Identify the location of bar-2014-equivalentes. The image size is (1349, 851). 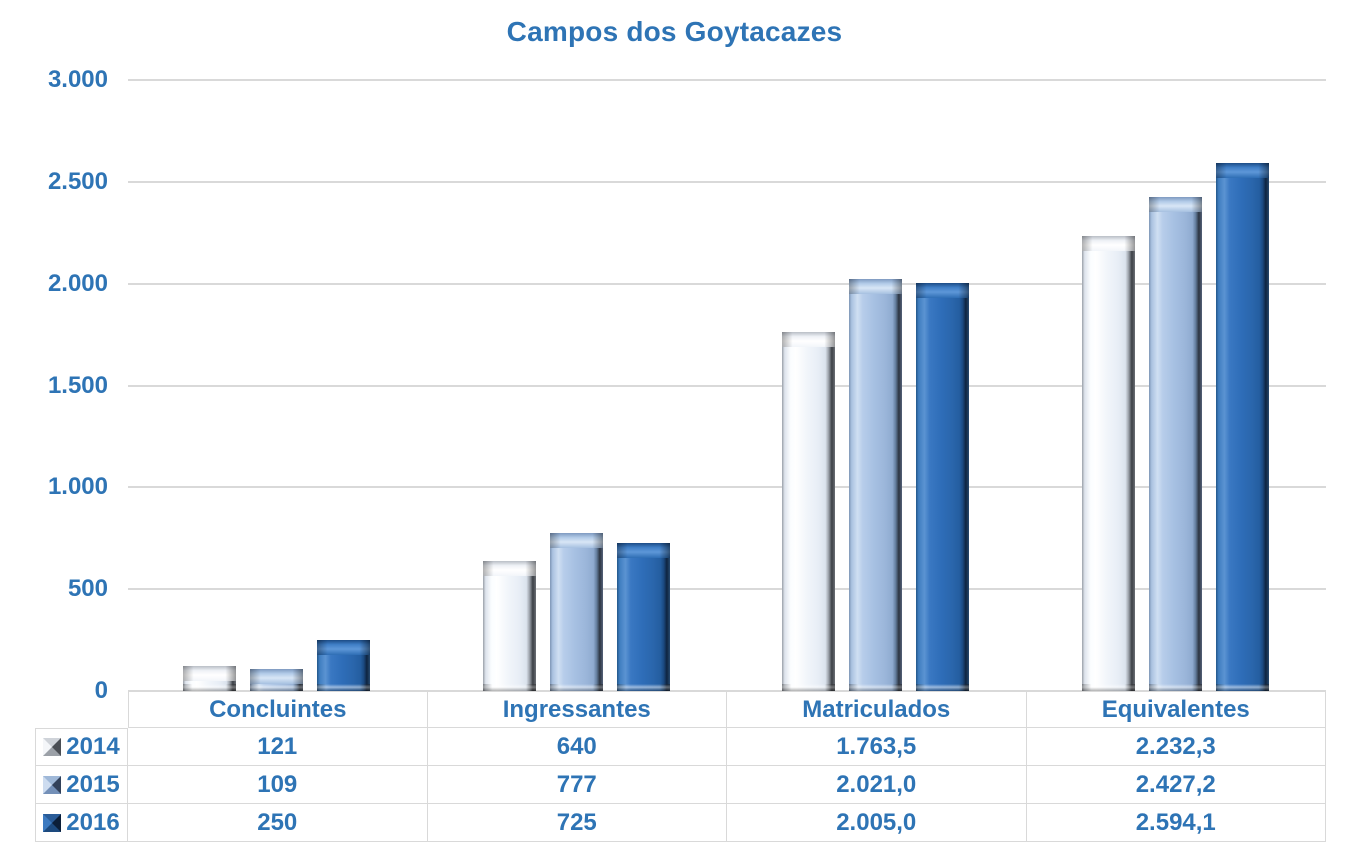
(1108, 463).